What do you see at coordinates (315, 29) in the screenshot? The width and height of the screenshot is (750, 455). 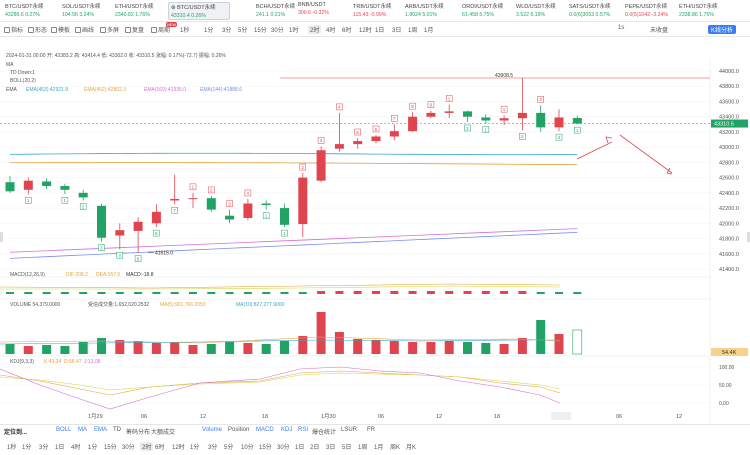 I see `toolbar-item: 2时` at bounding box center [315, 29].